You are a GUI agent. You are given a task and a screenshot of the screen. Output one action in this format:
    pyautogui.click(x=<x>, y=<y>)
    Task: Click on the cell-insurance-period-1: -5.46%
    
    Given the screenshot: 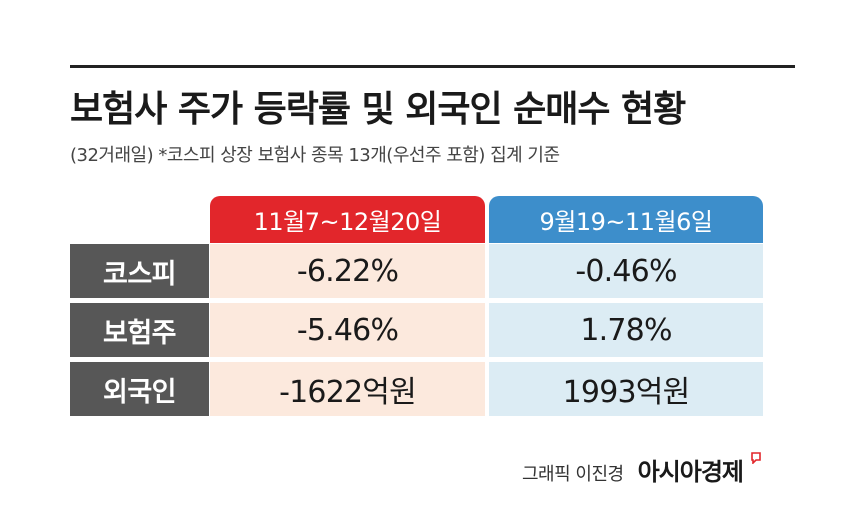 What is the action you would take?
    pyautogui.click(x=347, y=330)
    